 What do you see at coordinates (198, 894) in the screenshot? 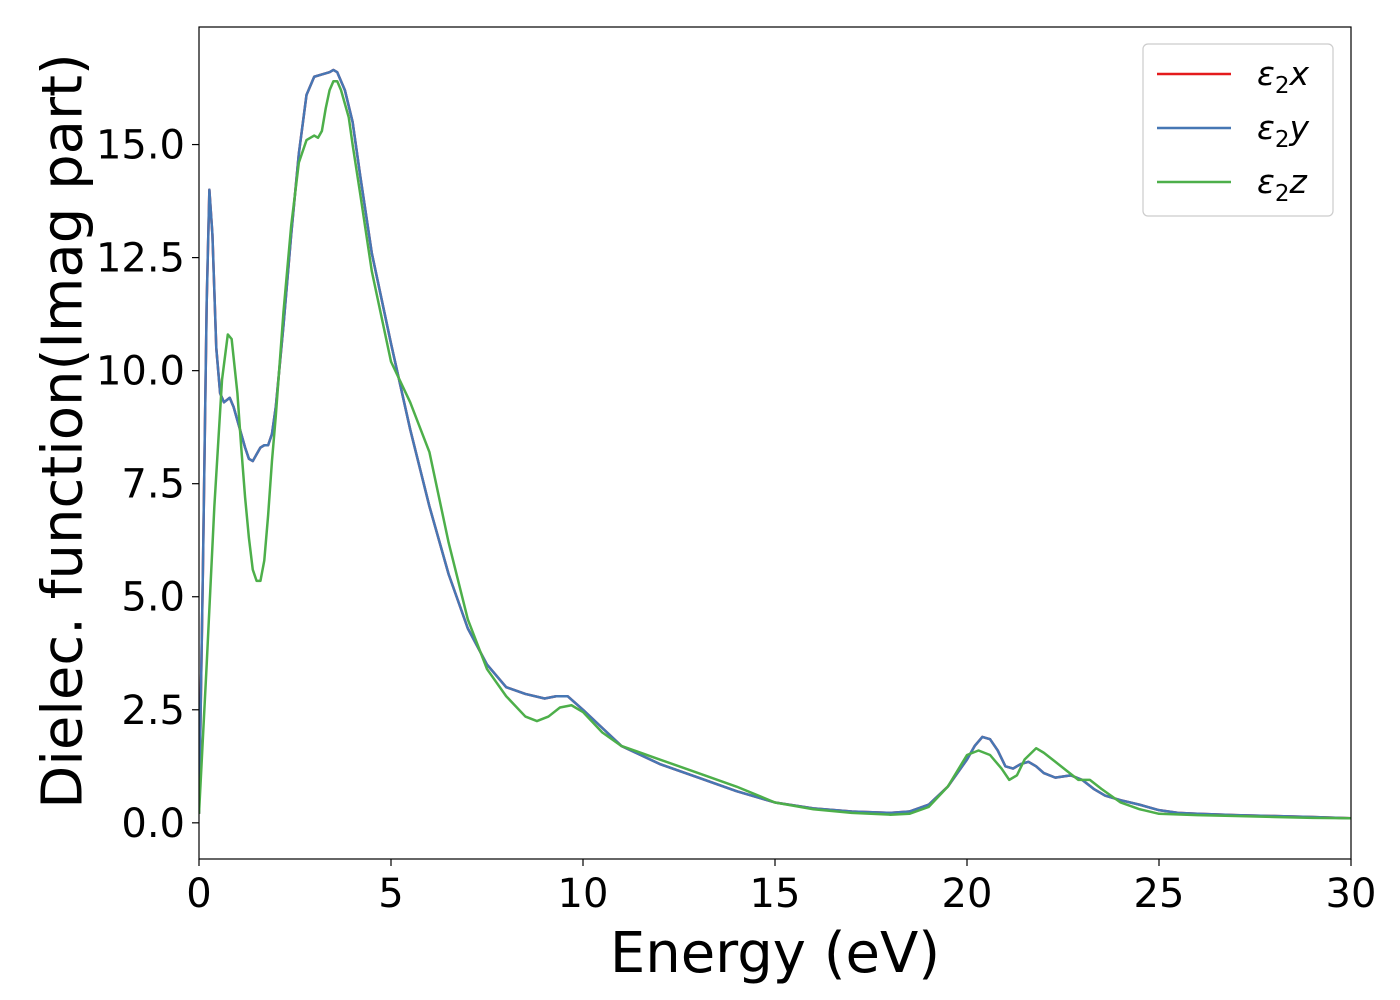
I see `x-tick-label: 0` at bounding box center [198, 894].